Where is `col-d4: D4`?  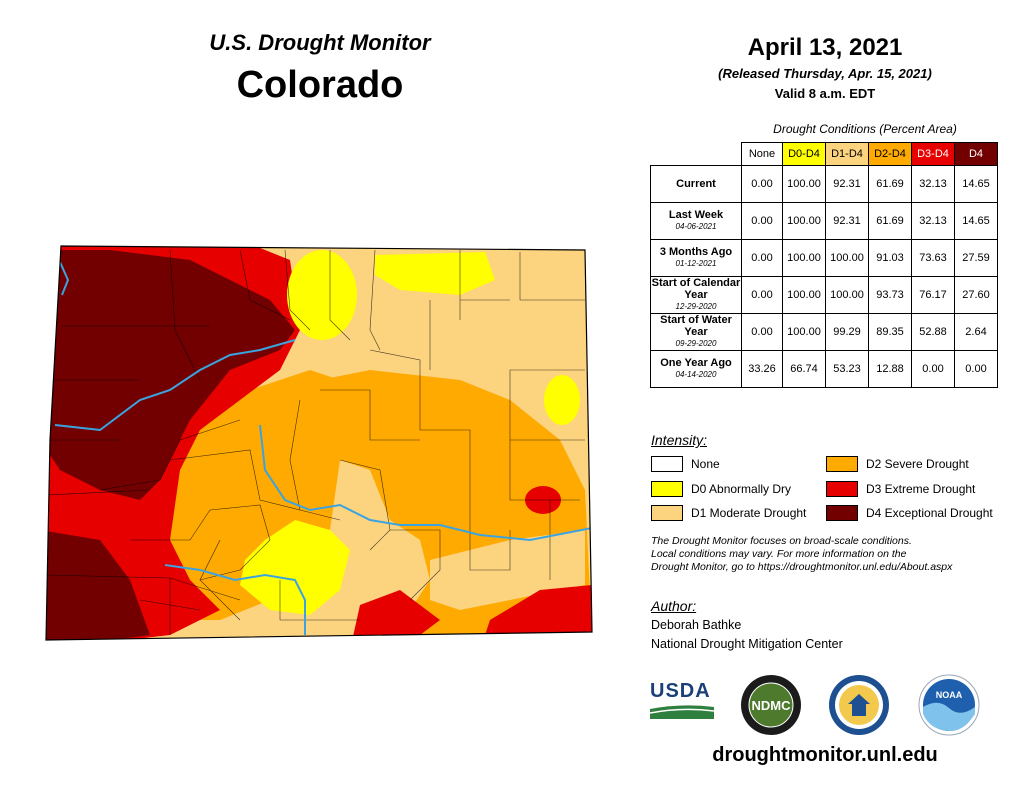 col-d4: D4 is located at coordinates (976, 154).